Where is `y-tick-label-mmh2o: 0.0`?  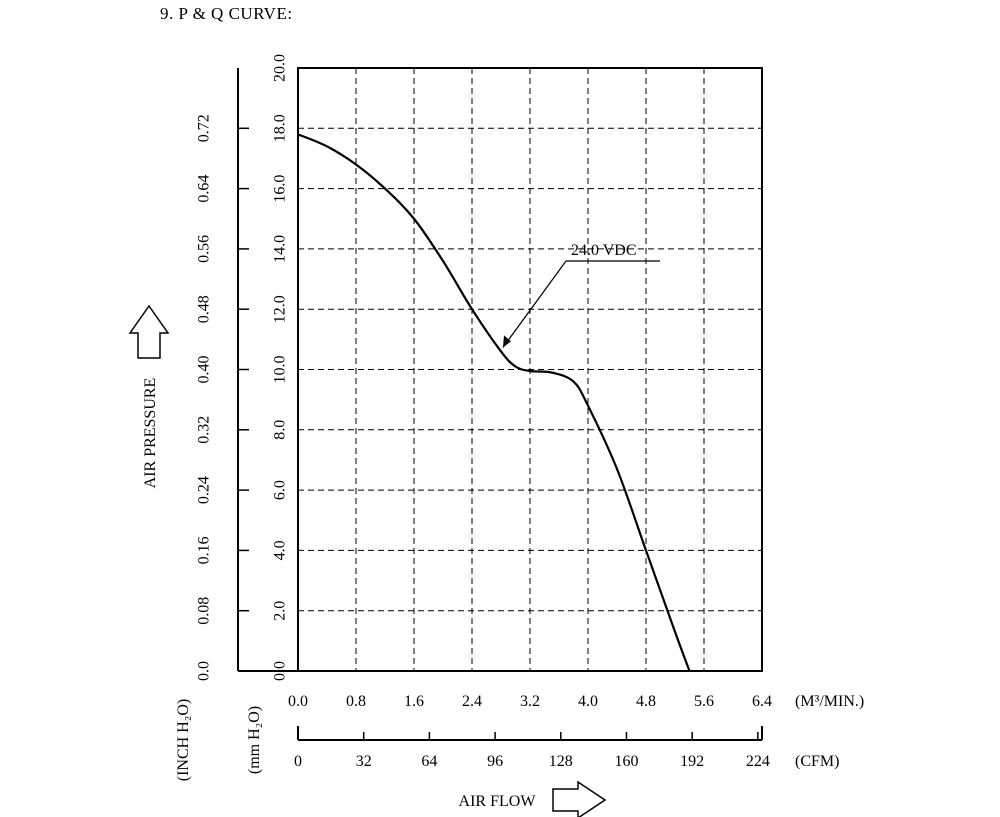
y-tick-label-mmh2o: 0.0 is located at coordinates (280, 671).